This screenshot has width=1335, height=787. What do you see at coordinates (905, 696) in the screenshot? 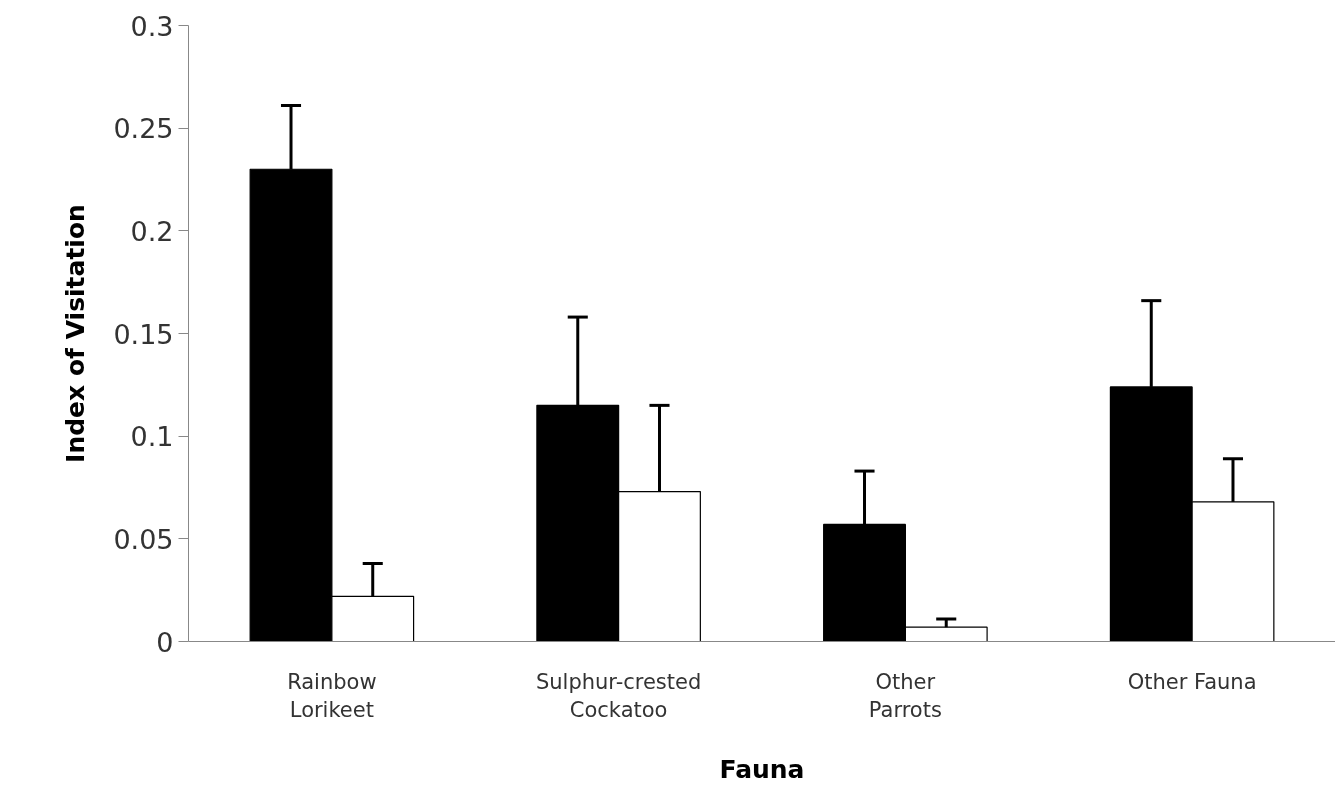
I see `x-tick-label: Other Parrots` at bounding box center [905, 696].